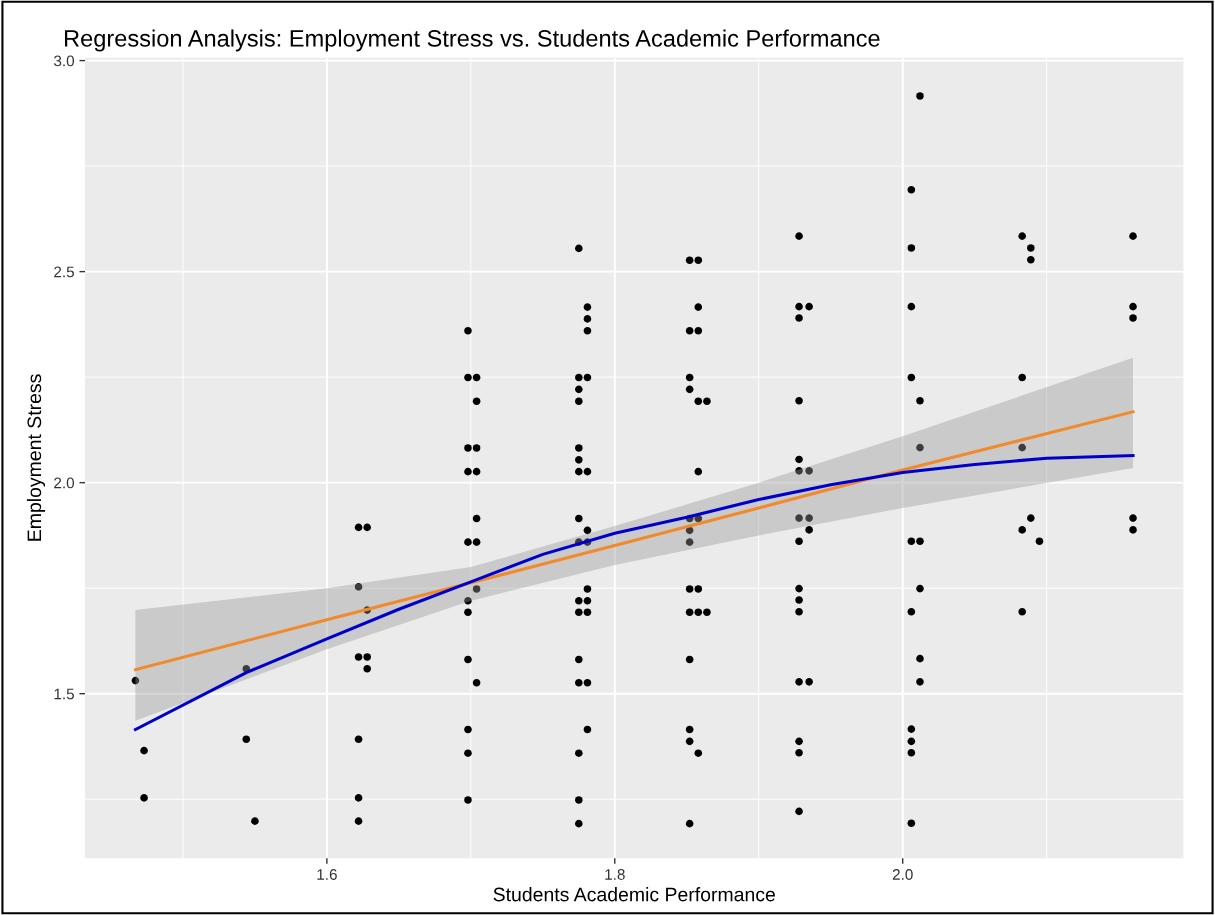 Image resolution: width=1215 pixels, height=915 pixels. Describe the element at coordinates (615, 874) in the screenshot. I see `x-tick-label: 1.8` at that location.